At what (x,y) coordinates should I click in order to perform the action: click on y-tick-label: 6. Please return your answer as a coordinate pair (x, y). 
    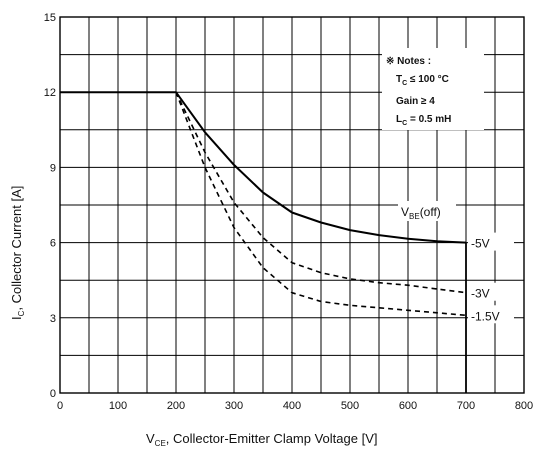
    Looking at the image, I should click on (53, 244).